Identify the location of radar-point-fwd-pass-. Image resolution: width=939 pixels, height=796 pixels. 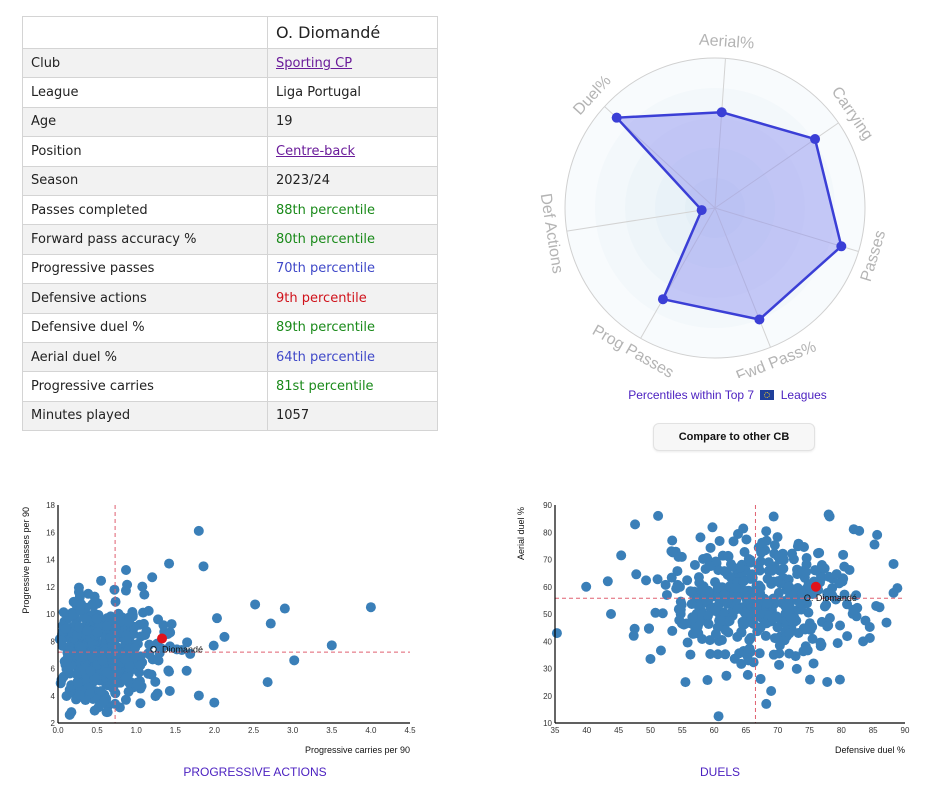
(759, 319).